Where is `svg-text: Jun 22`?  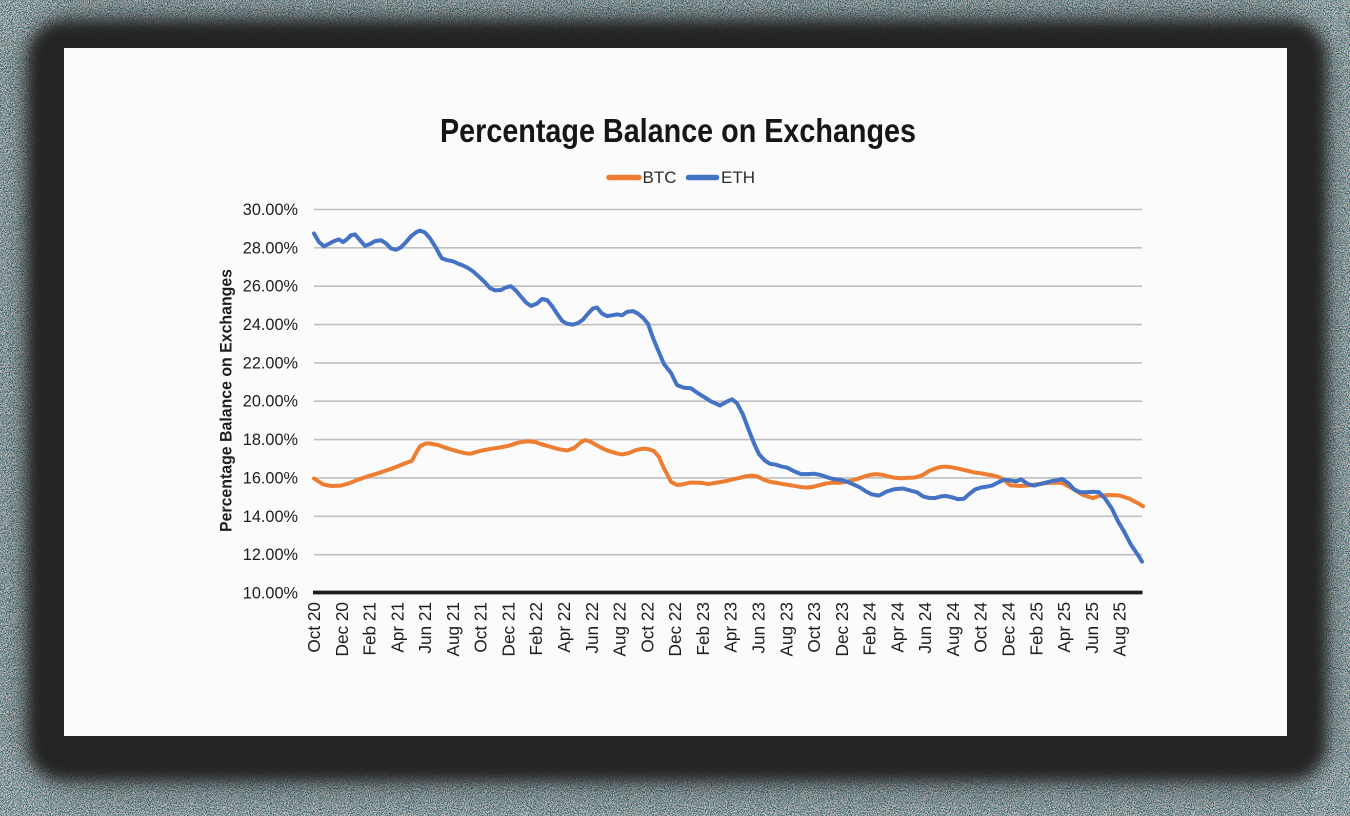
svg-text: Jun 22 is located at coordinates (592, 628).